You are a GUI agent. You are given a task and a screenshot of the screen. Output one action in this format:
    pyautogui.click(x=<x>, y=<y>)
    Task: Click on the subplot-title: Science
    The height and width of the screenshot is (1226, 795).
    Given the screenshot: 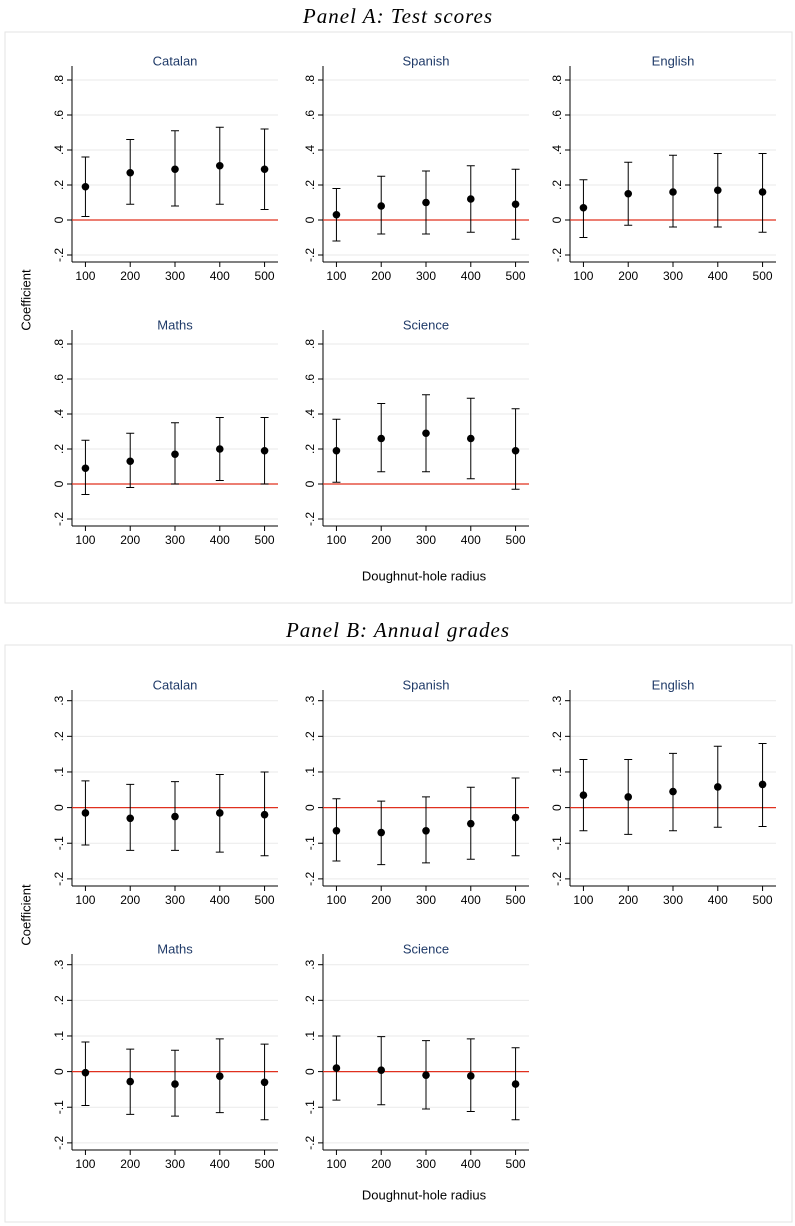 What is the action you would take?
    pyautogui.click(x=426, y=324)
    